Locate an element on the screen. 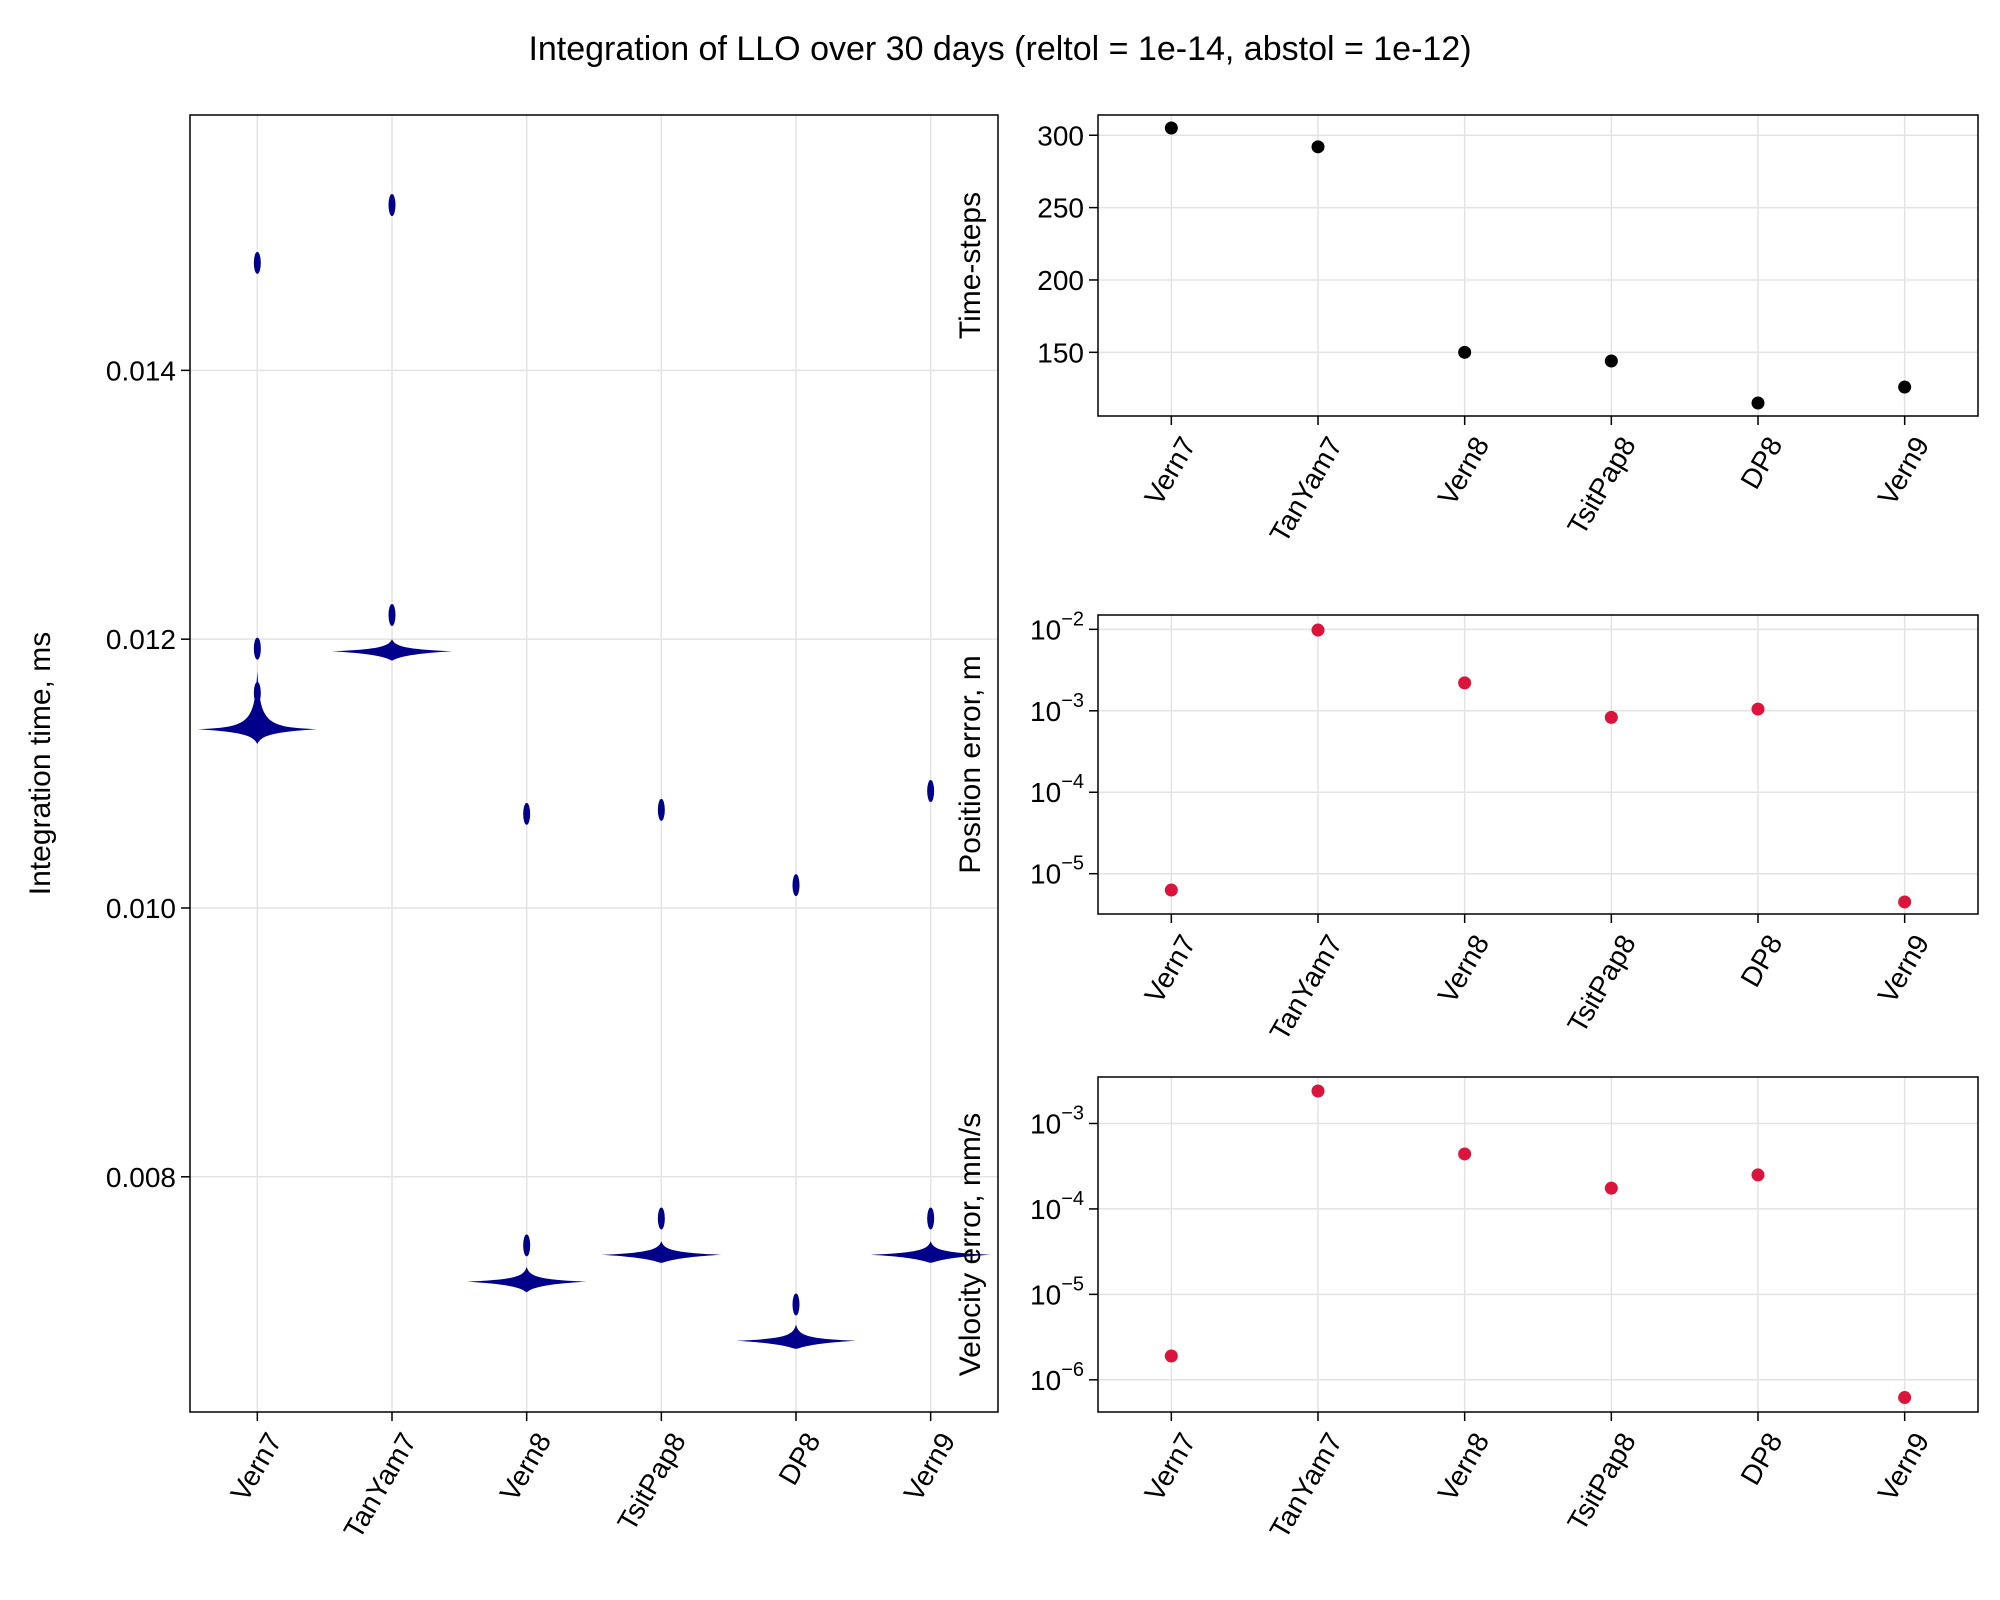  velocity-error-point-dp8 is located at coordinates (1758, 1175).